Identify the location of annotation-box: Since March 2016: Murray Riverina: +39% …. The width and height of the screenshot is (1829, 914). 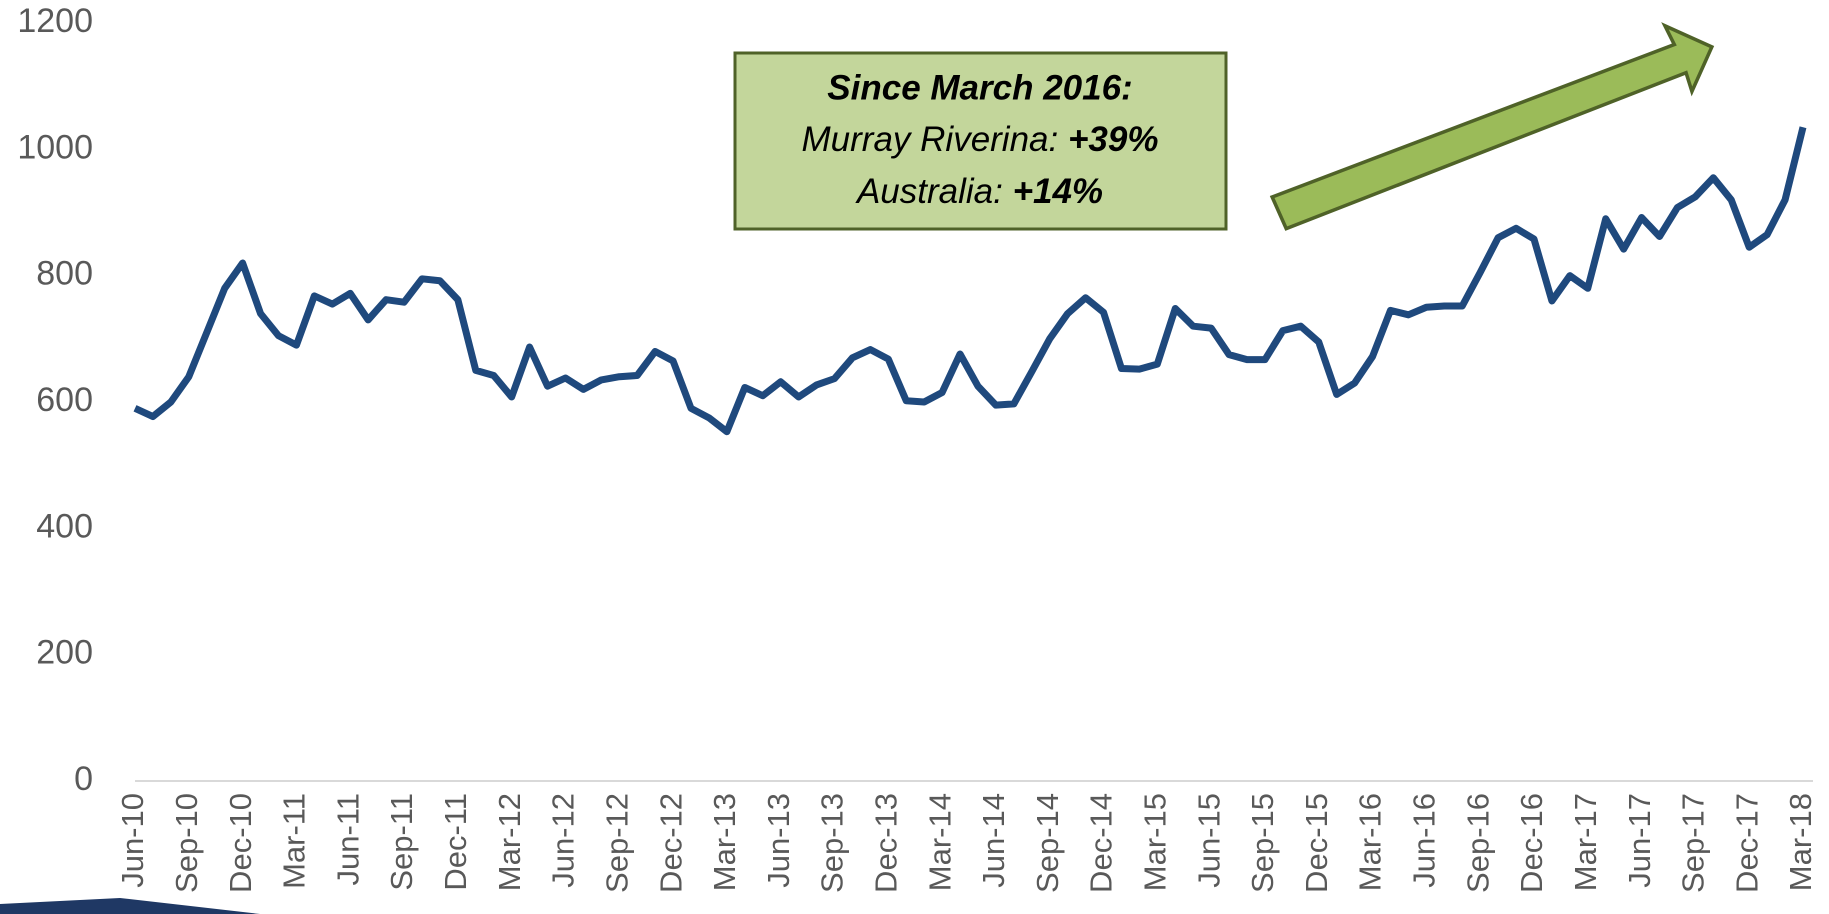
(980, 141).